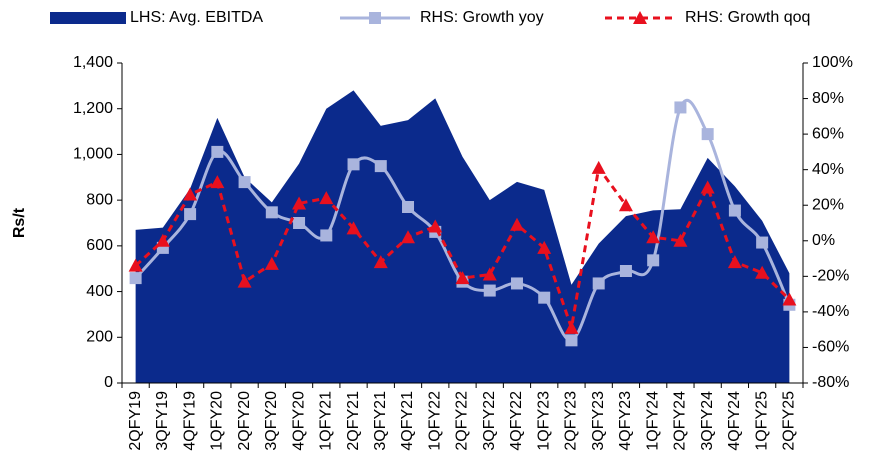 Image resolution: width=888 pixels, height=472 pixels. Describe the element at coordinates (298, 421) in the screenshot. I see `x-tick-label: 4QFY20` at that location.